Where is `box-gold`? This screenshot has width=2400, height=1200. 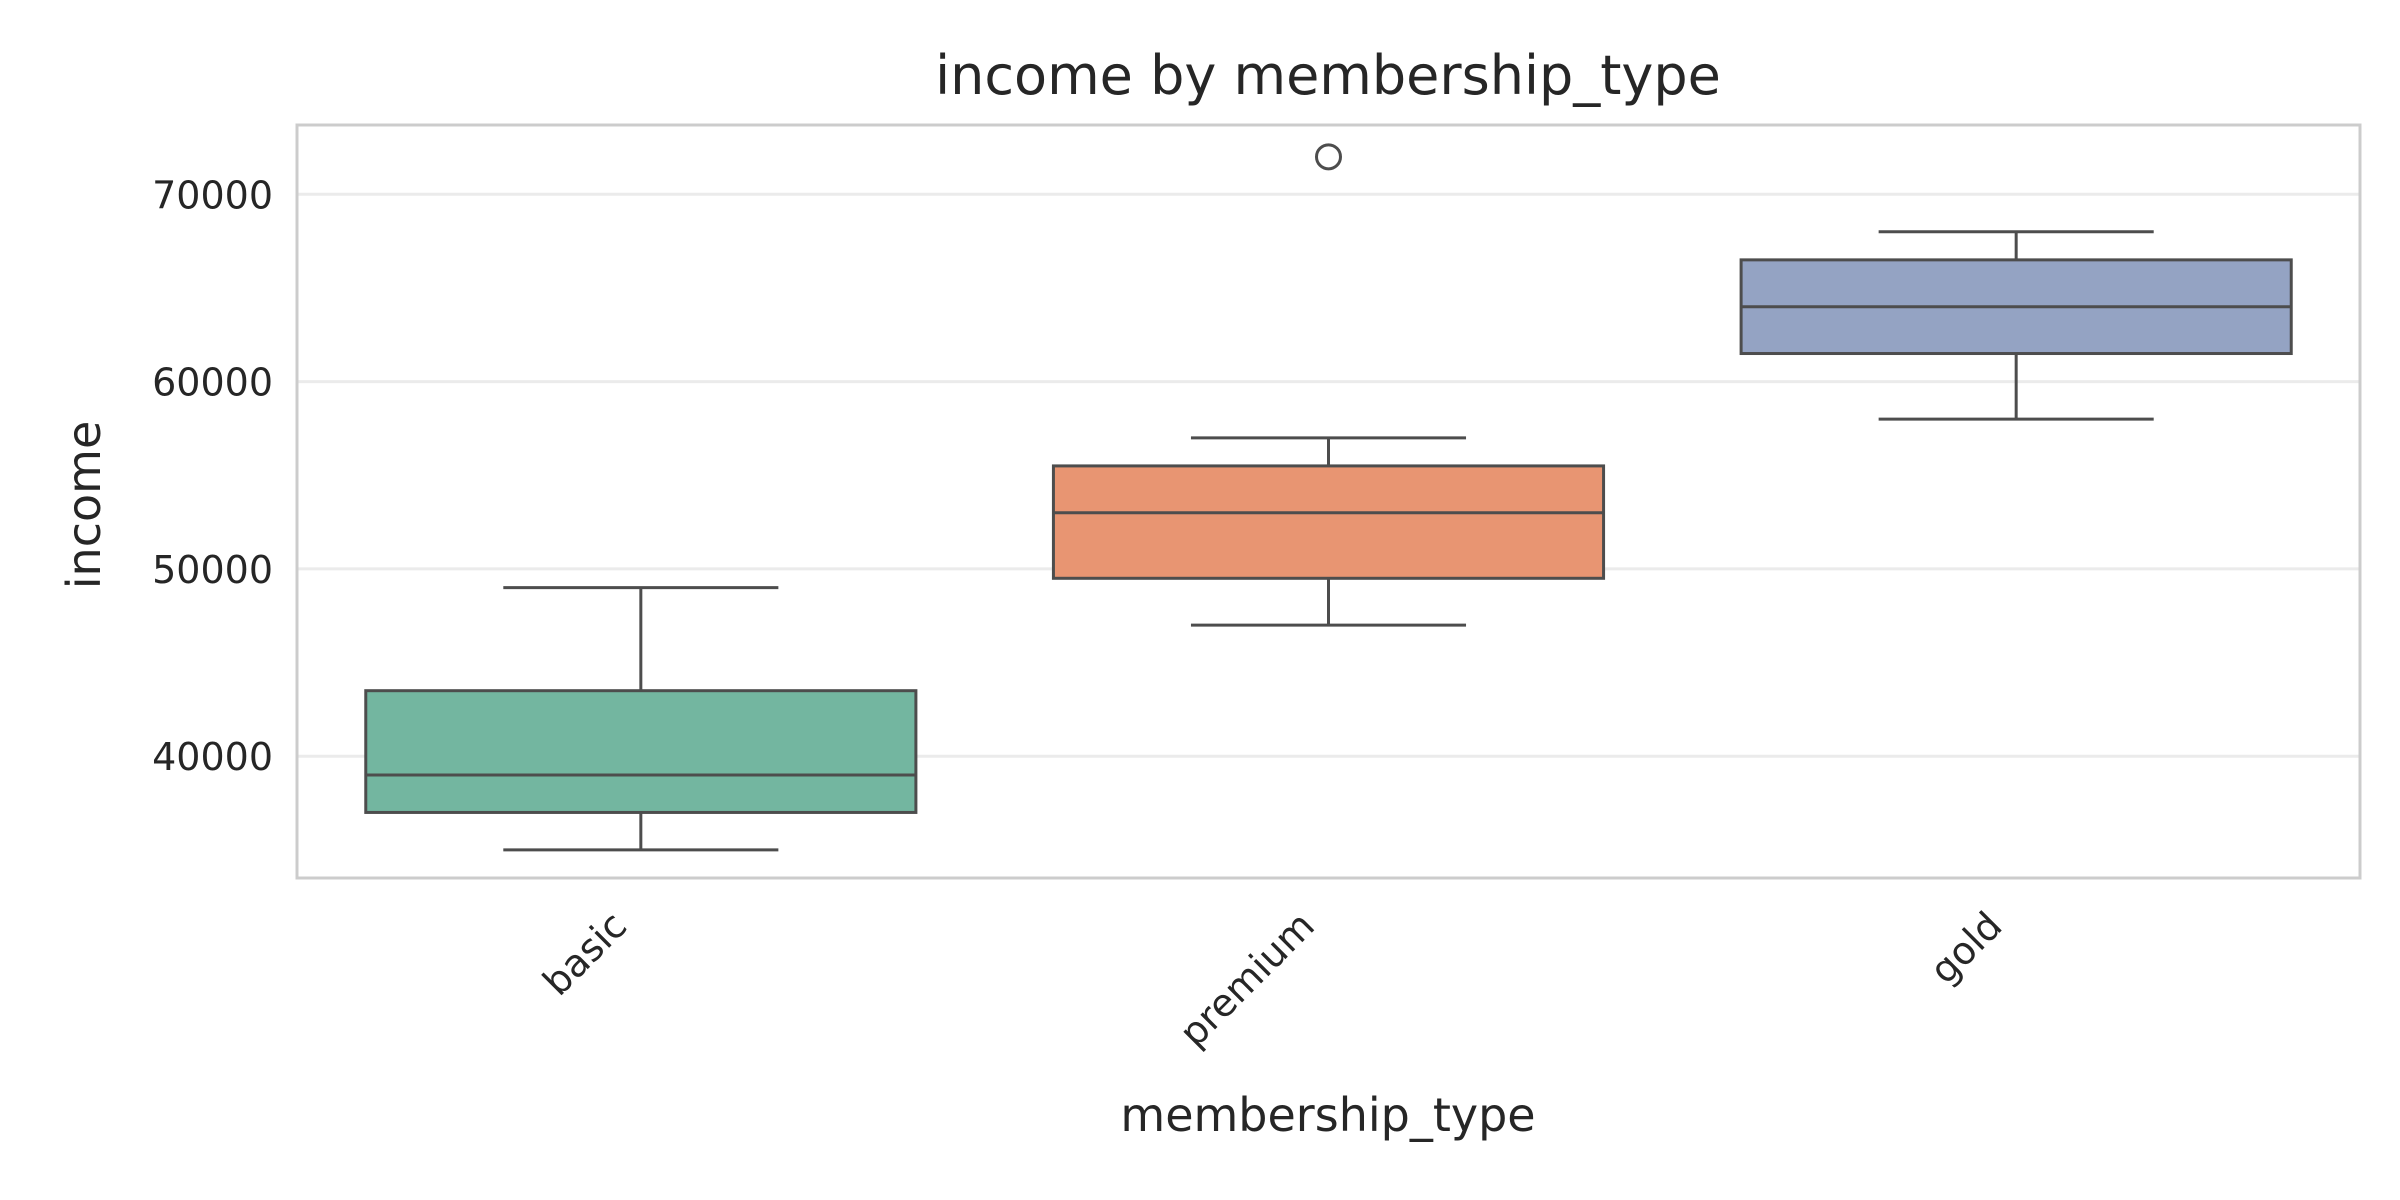
box-gold is located at coordinates (2016, 325).